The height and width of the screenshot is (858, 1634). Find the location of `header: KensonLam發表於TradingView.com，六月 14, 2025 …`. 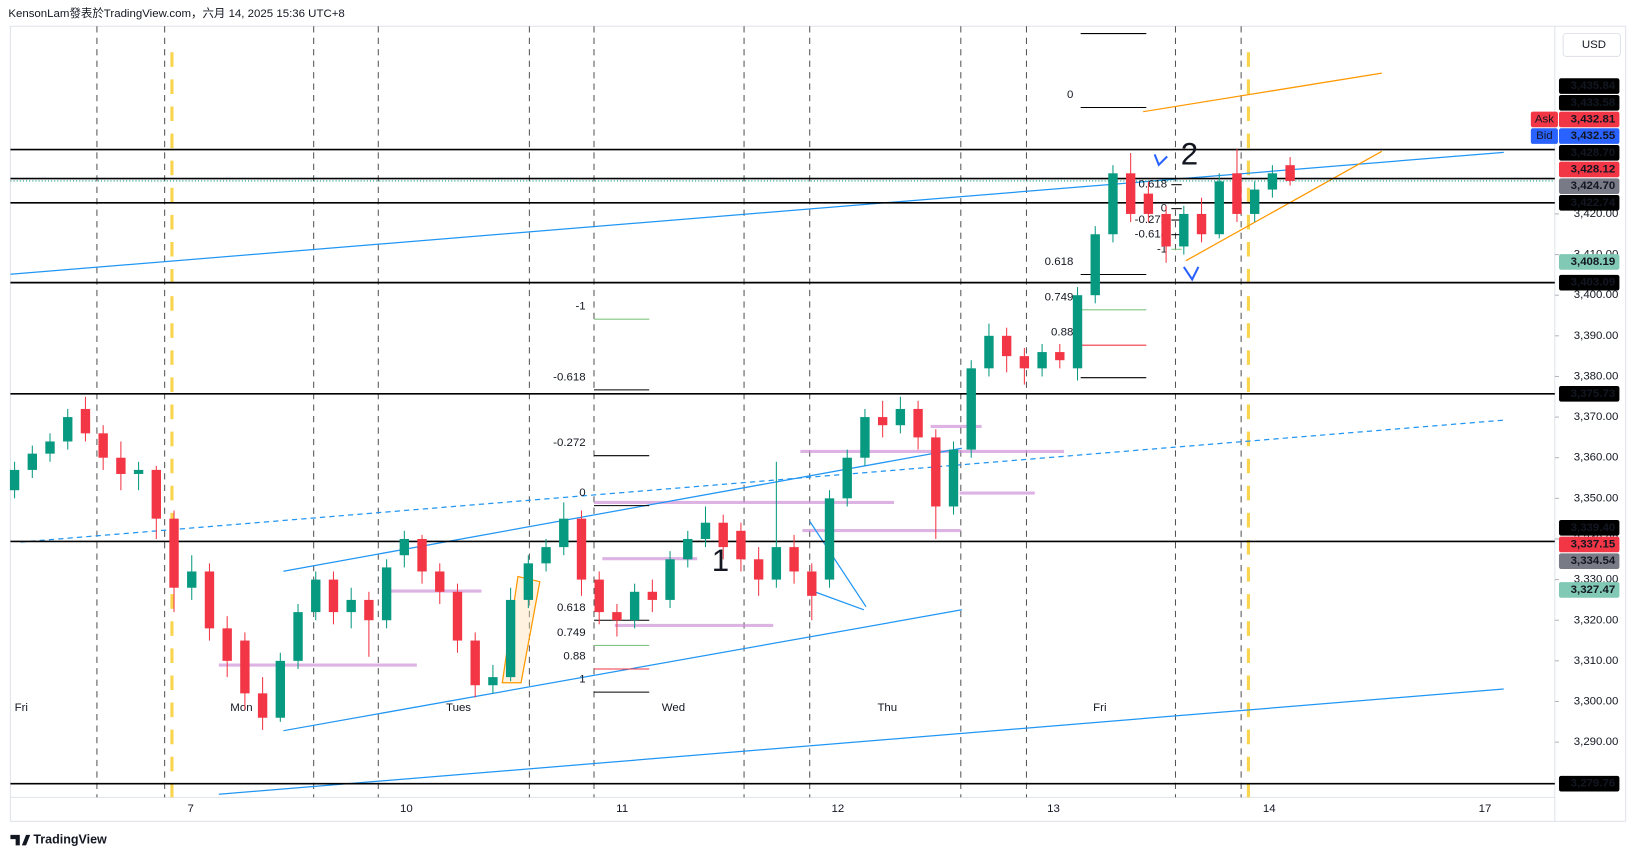

header: KensonLam發表於TradingView.com，六月 14, 2025 … is located at coordinates (176, 13).